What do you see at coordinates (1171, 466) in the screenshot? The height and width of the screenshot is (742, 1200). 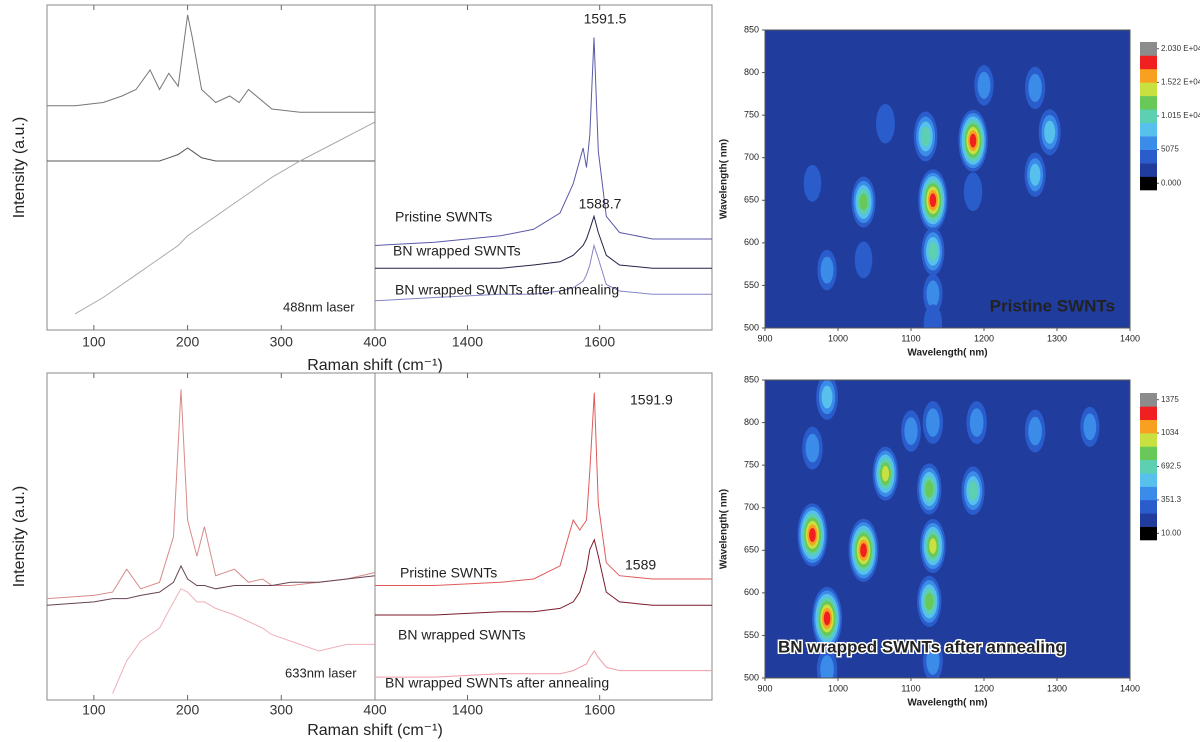 I see `colorbar-label: 692.5` at bounding box center [1171, 466].